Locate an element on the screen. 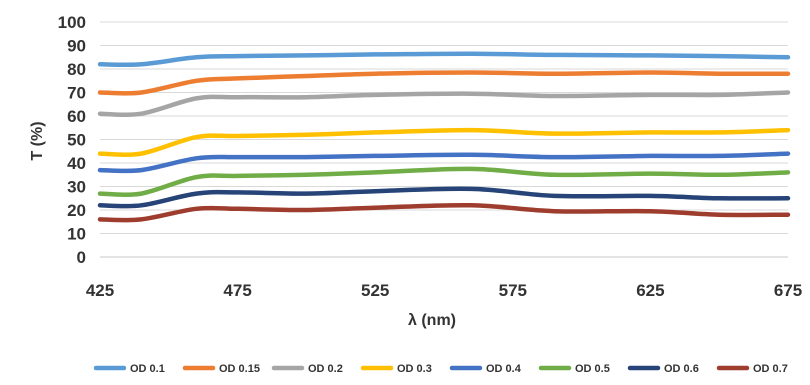 The width and height of the screenshot is (810, 385). legend-label: OD 0.6 is located at coordinates (681, 369).